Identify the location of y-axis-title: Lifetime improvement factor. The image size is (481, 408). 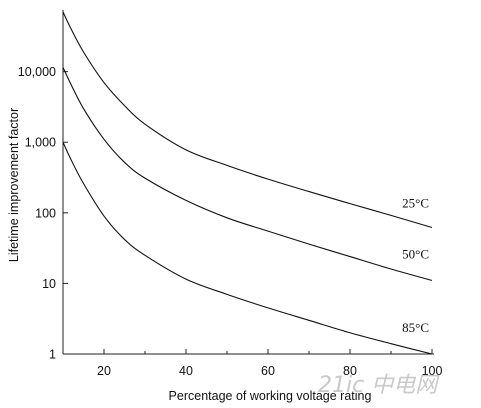
(14, 185).